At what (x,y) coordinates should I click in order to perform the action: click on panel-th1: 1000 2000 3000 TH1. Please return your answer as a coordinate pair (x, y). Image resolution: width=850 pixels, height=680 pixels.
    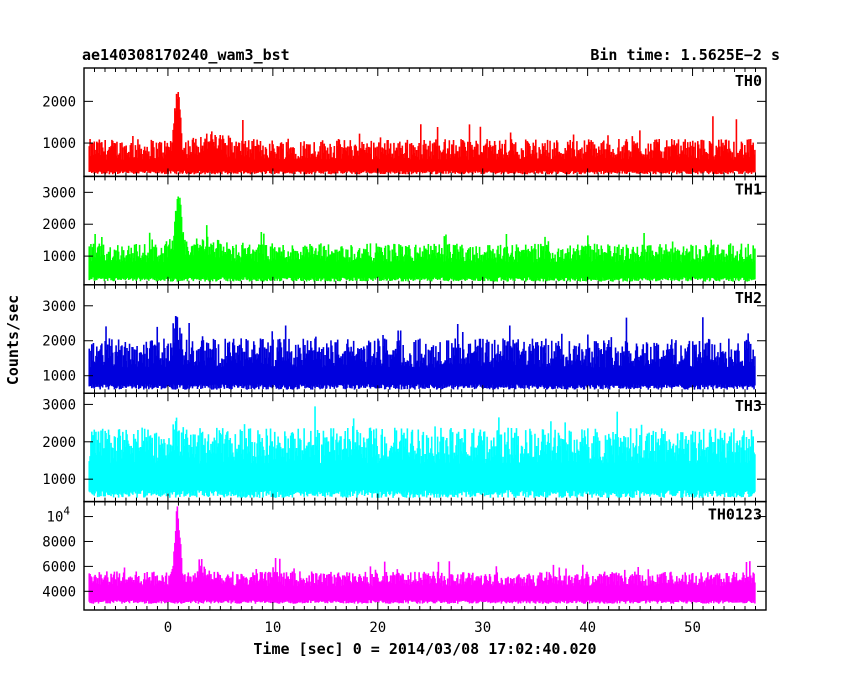
    Looking at the image, I should click on (404, 230).